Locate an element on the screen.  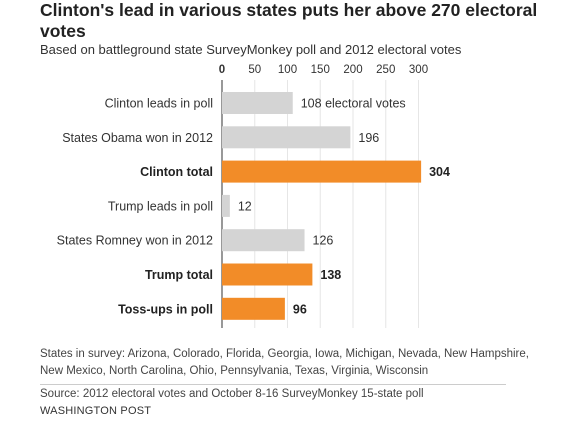
tick-label: 300 is located at coordinates (418, 70).